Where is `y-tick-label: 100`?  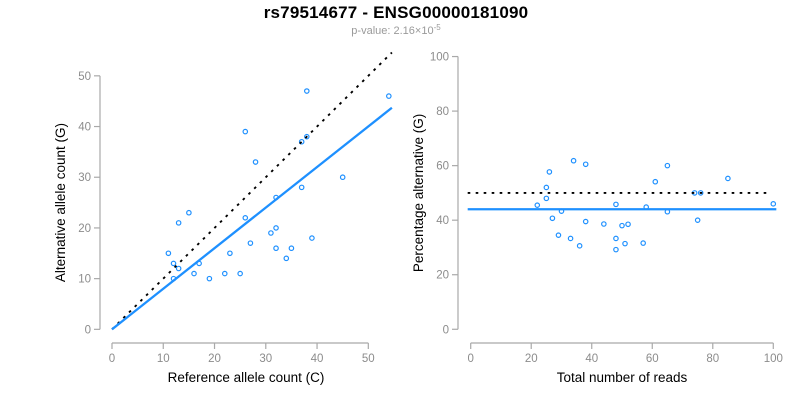 y-tick-label: 100 is located at coordinates (439, 58).